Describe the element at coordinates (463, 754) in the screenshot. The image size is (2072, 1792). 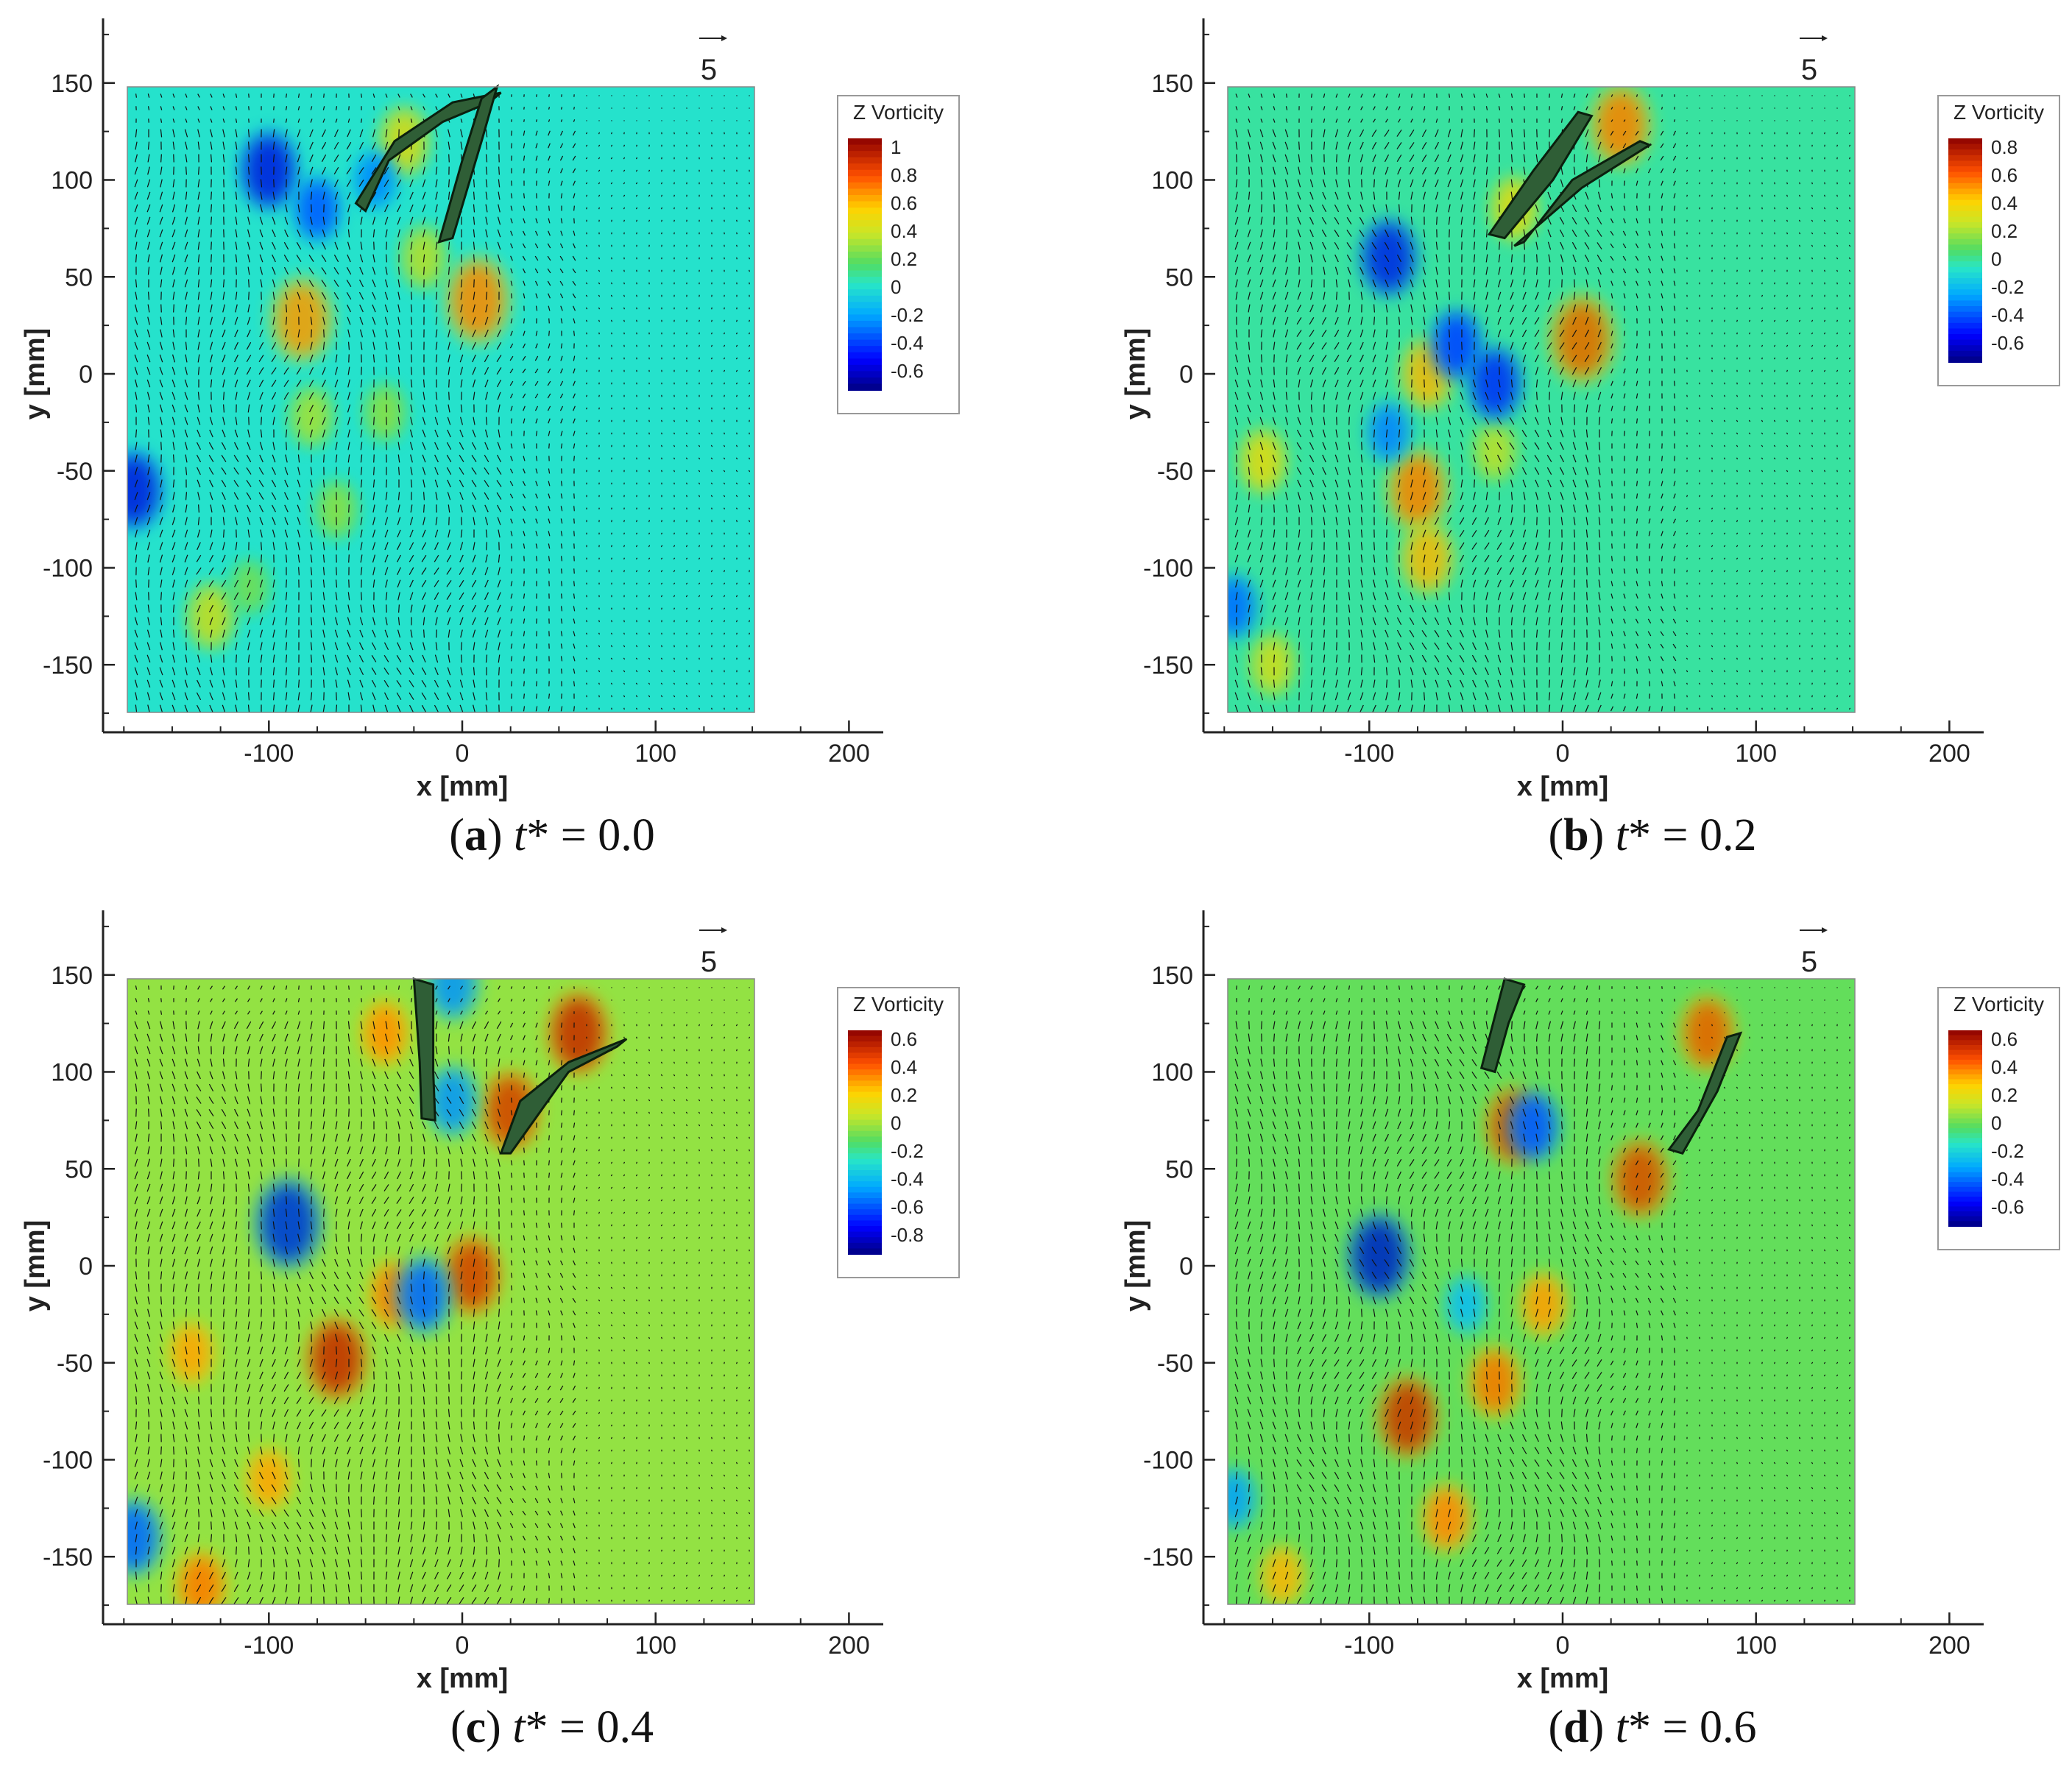
I see `x-tick-label: 0` at that location.